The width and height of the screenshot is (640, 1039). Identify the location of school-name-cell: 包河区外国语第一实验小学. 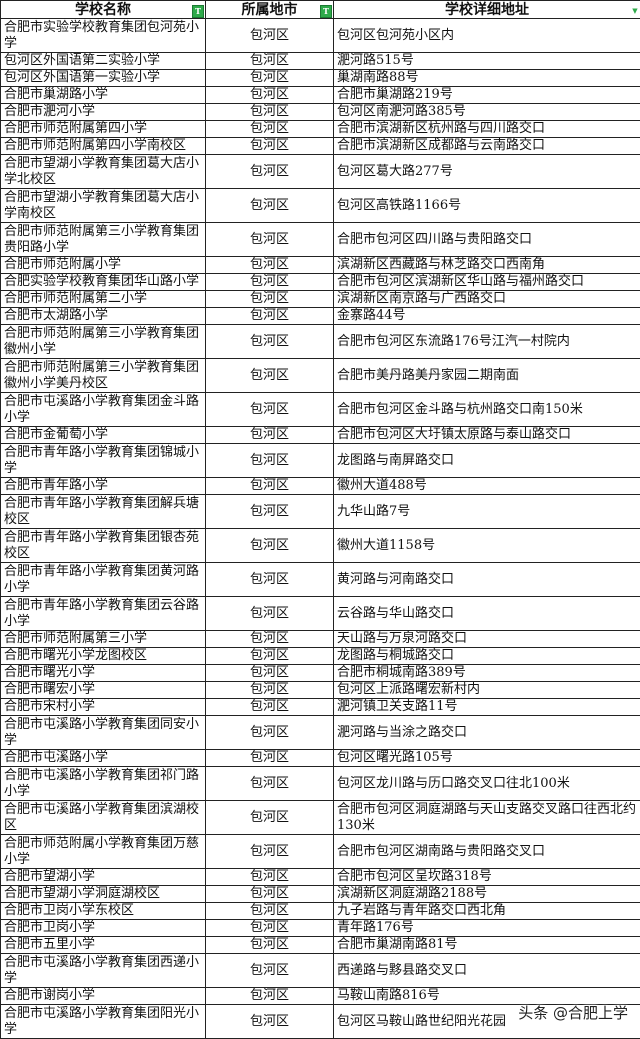
(103, 78).